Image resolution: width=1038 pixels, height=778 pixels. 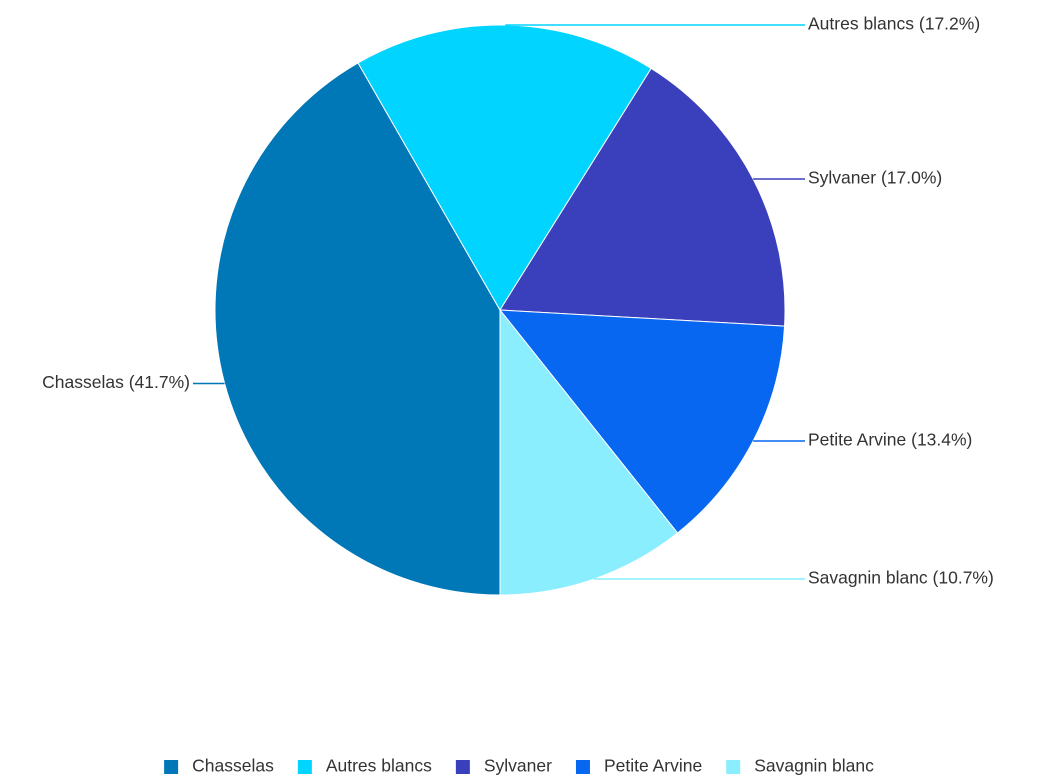 What do you see at coordinates (894, 24) in the screenshot?
I see `data-label: Autres blancs (17.2%)` at bounding box center [894, 24].